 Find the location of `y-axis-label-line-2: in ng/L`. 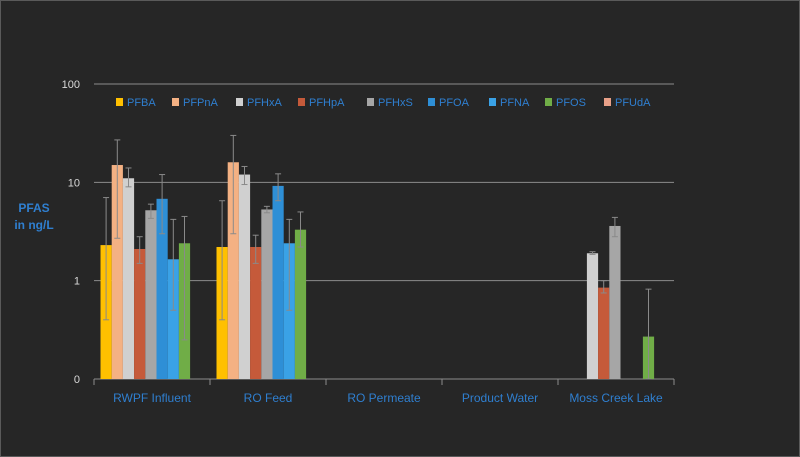

y-axis-label-line-2: in ng/L is located at coordinates (34, 225).